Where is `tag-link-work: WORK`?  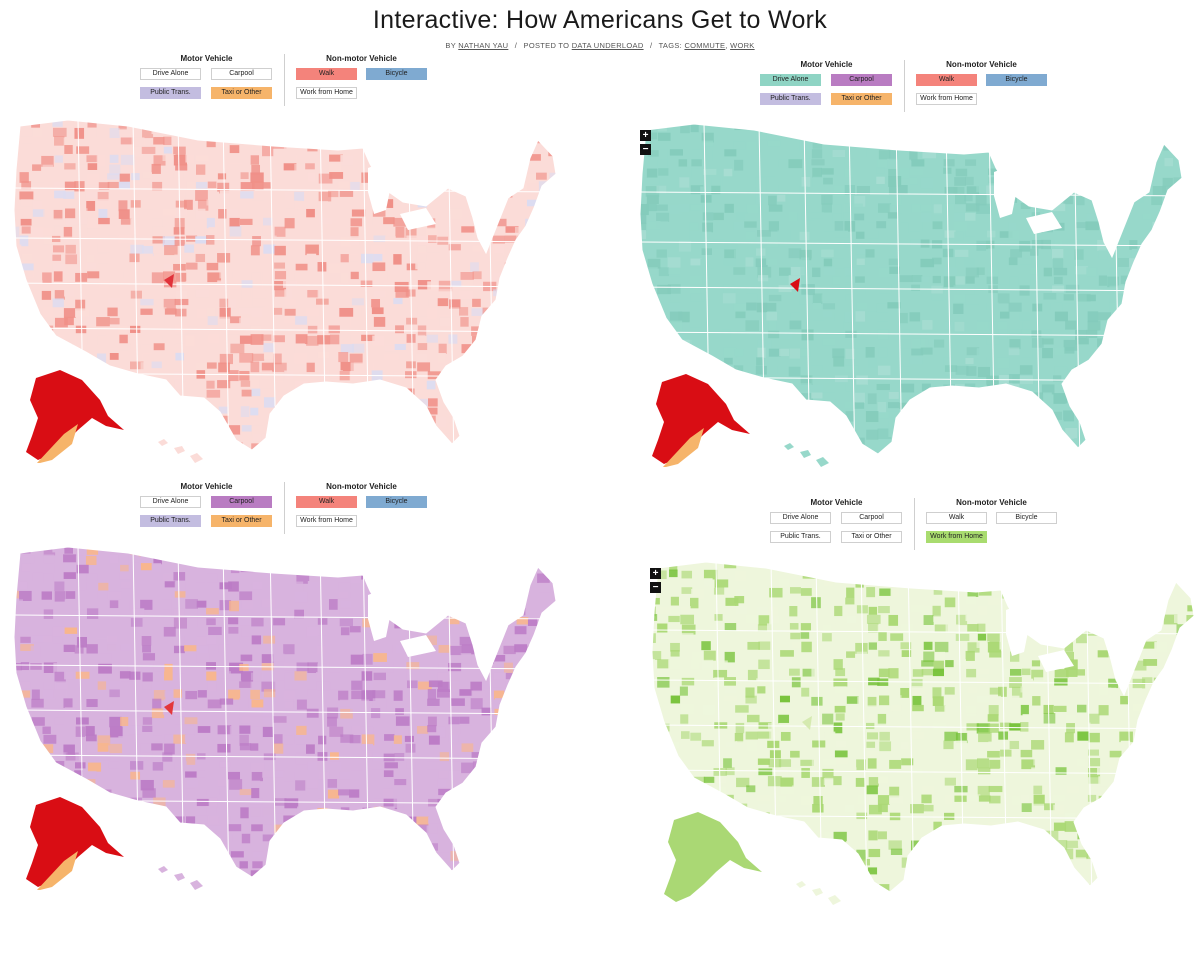
tag-link-work: WORK is located at coordinates (742, 45).